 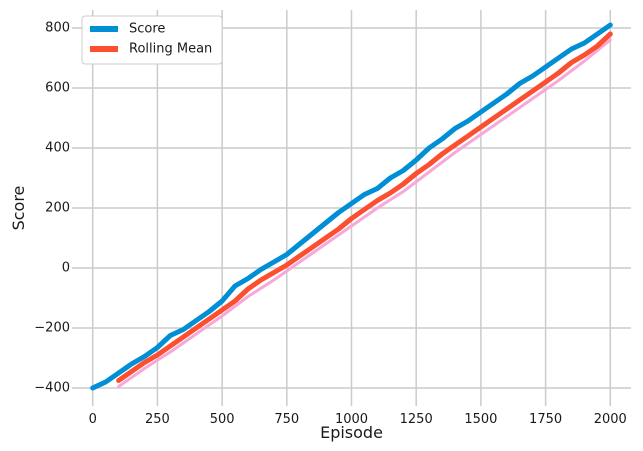 What do you see at coordinates (610, 419) in the screenshot?
I see `x-tick-label: 2000` at bounding box center [610, 419].